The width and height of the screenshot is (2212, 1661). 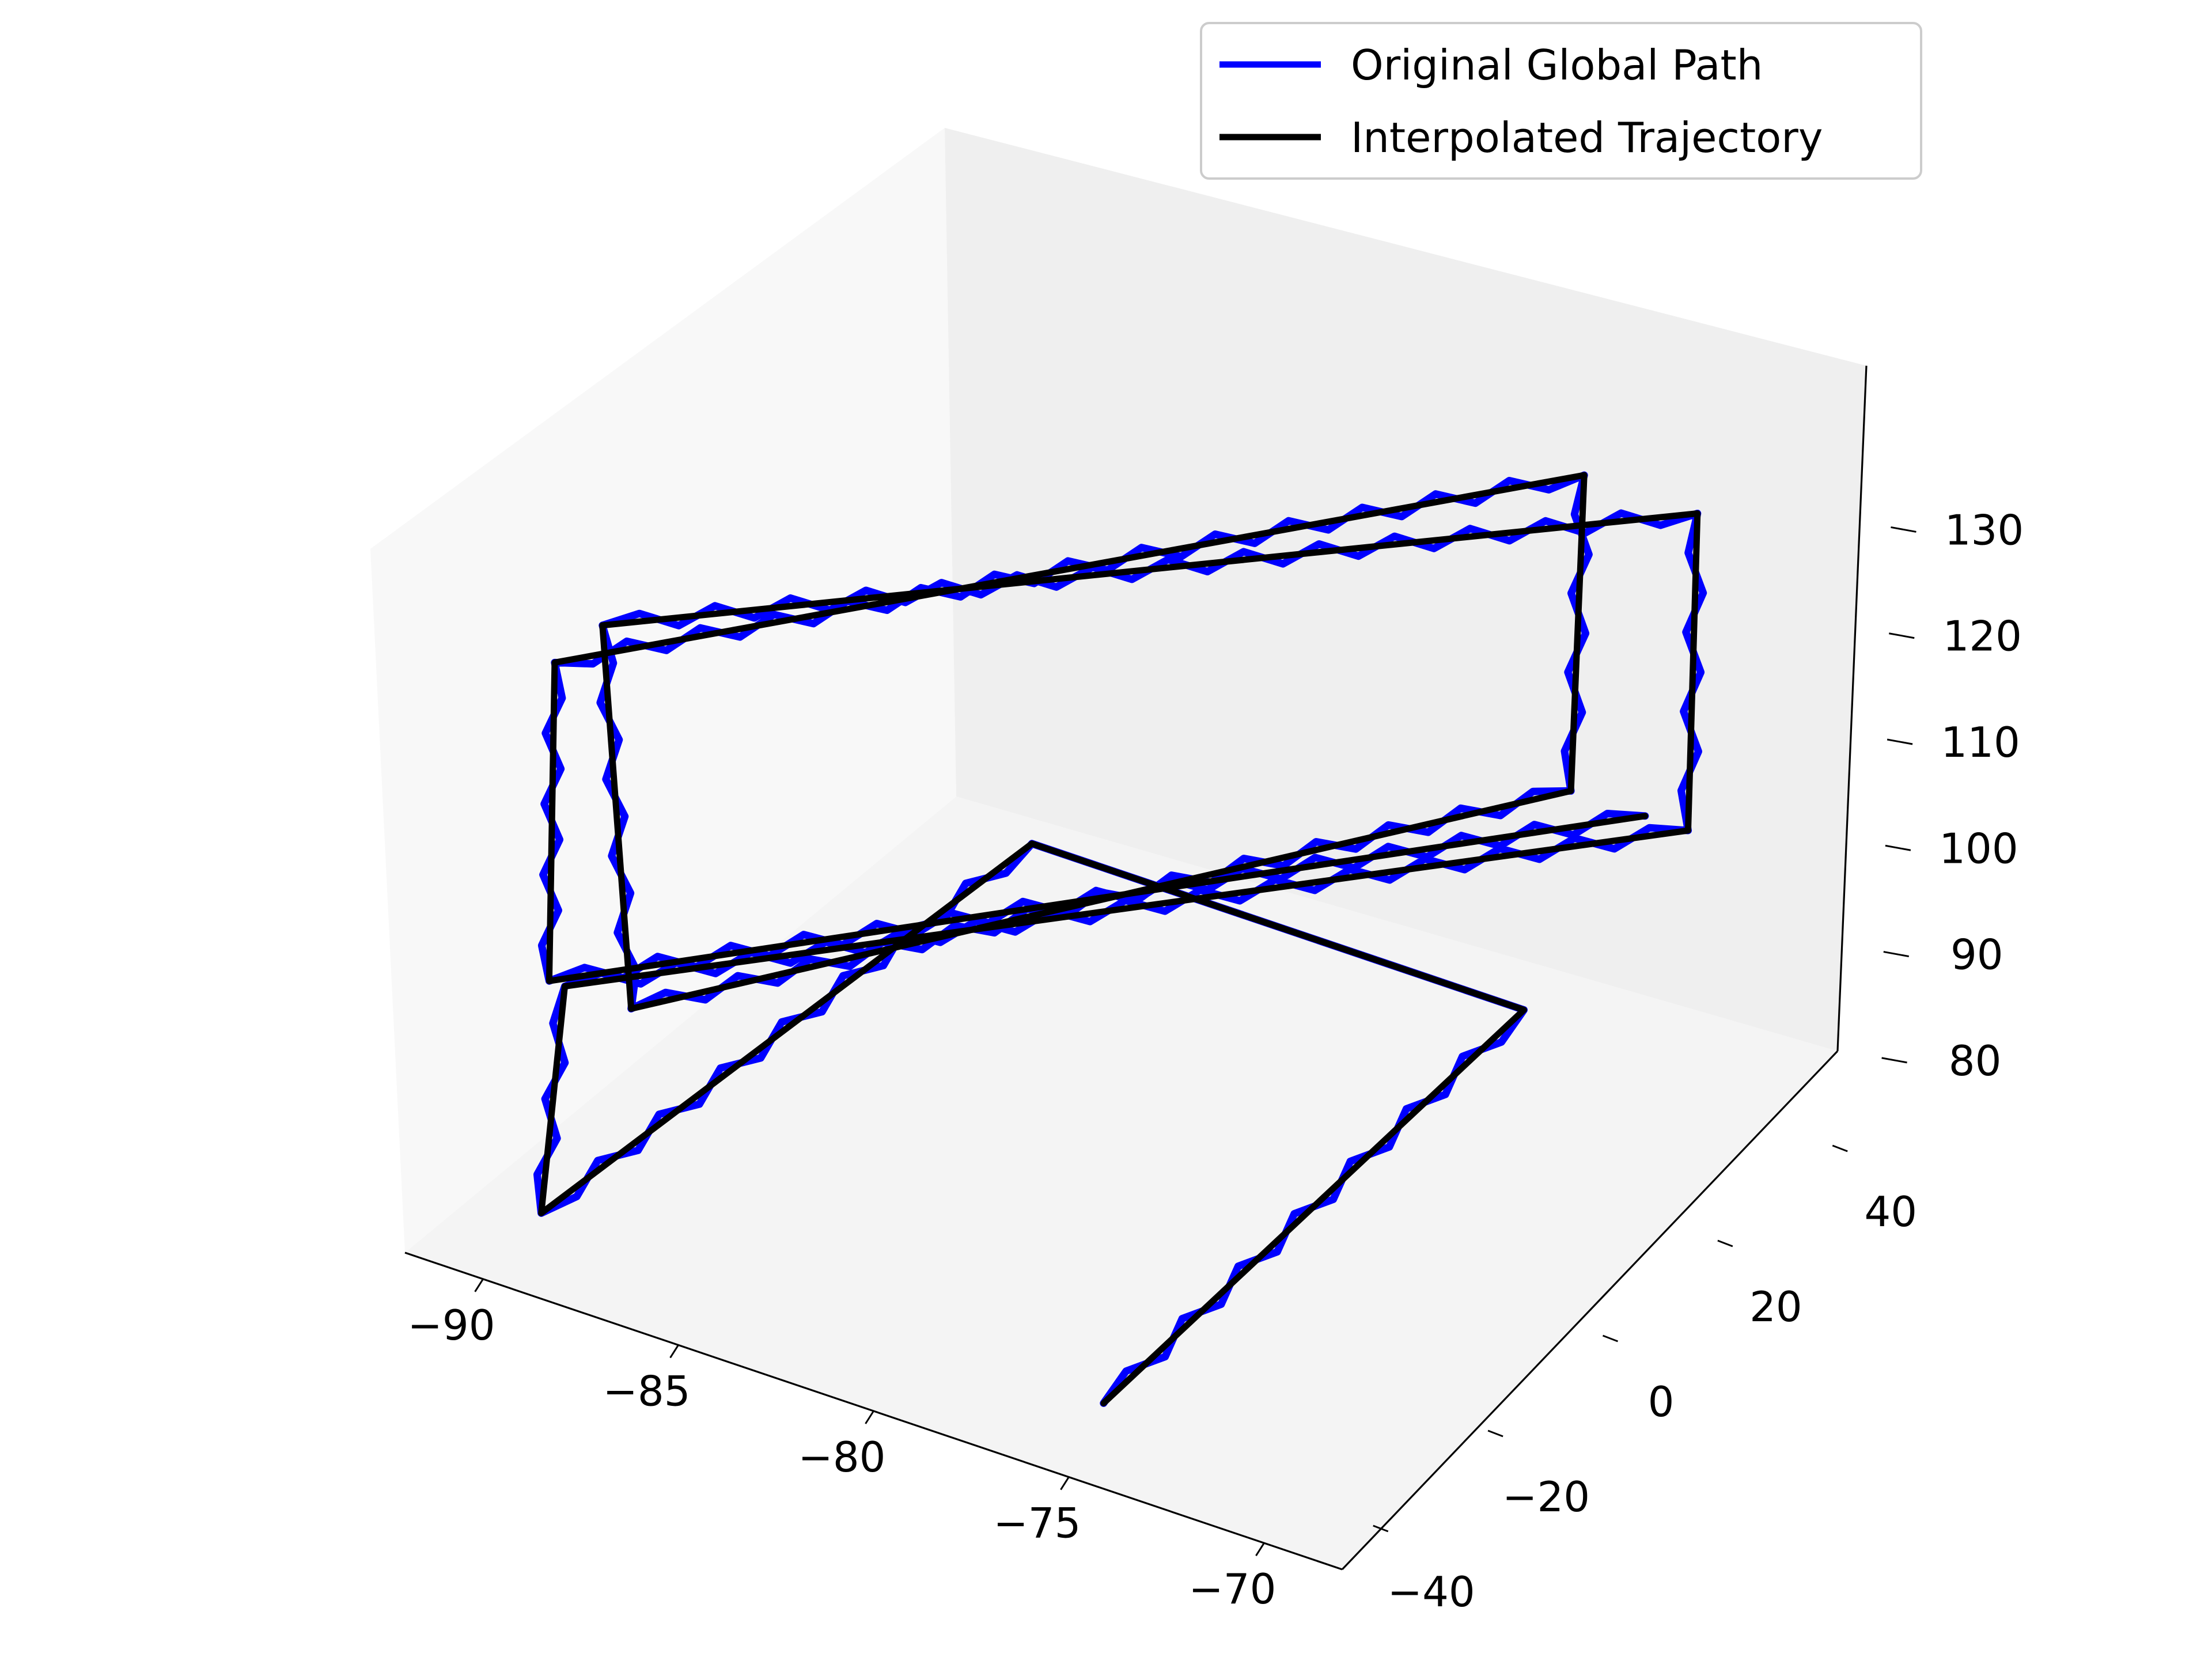 I want to click on z-tick-label: 80, so click(x=1975, y=1061).